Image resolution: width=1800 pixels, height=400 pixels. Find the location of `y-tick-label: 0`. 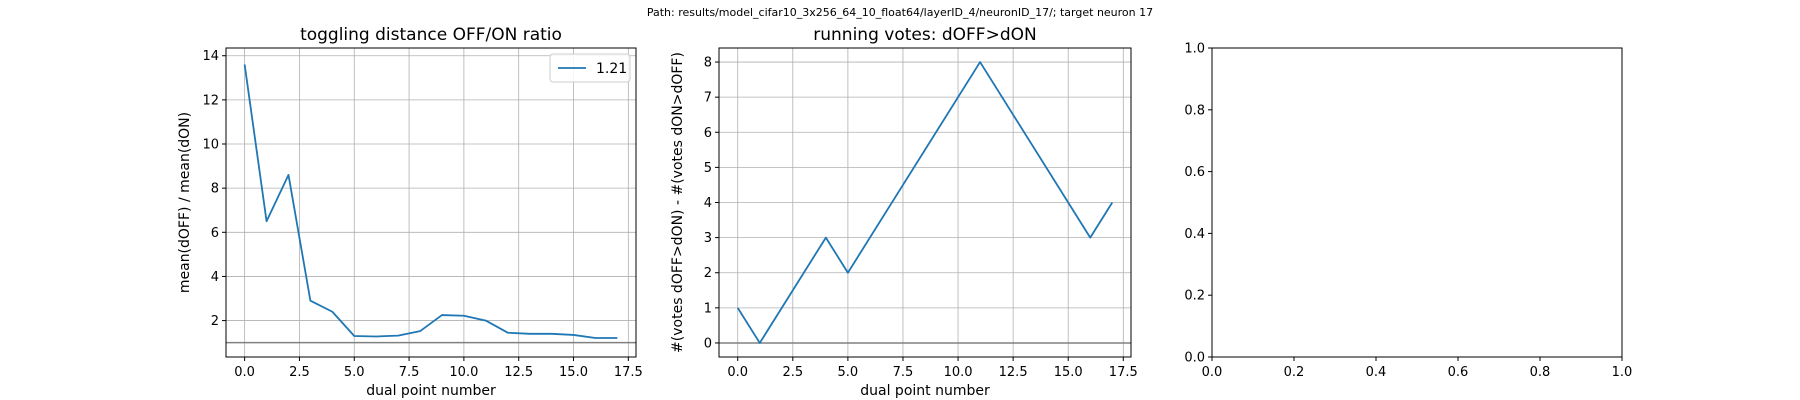

y-tick-label: 0 is located at coordinates (708, 343).